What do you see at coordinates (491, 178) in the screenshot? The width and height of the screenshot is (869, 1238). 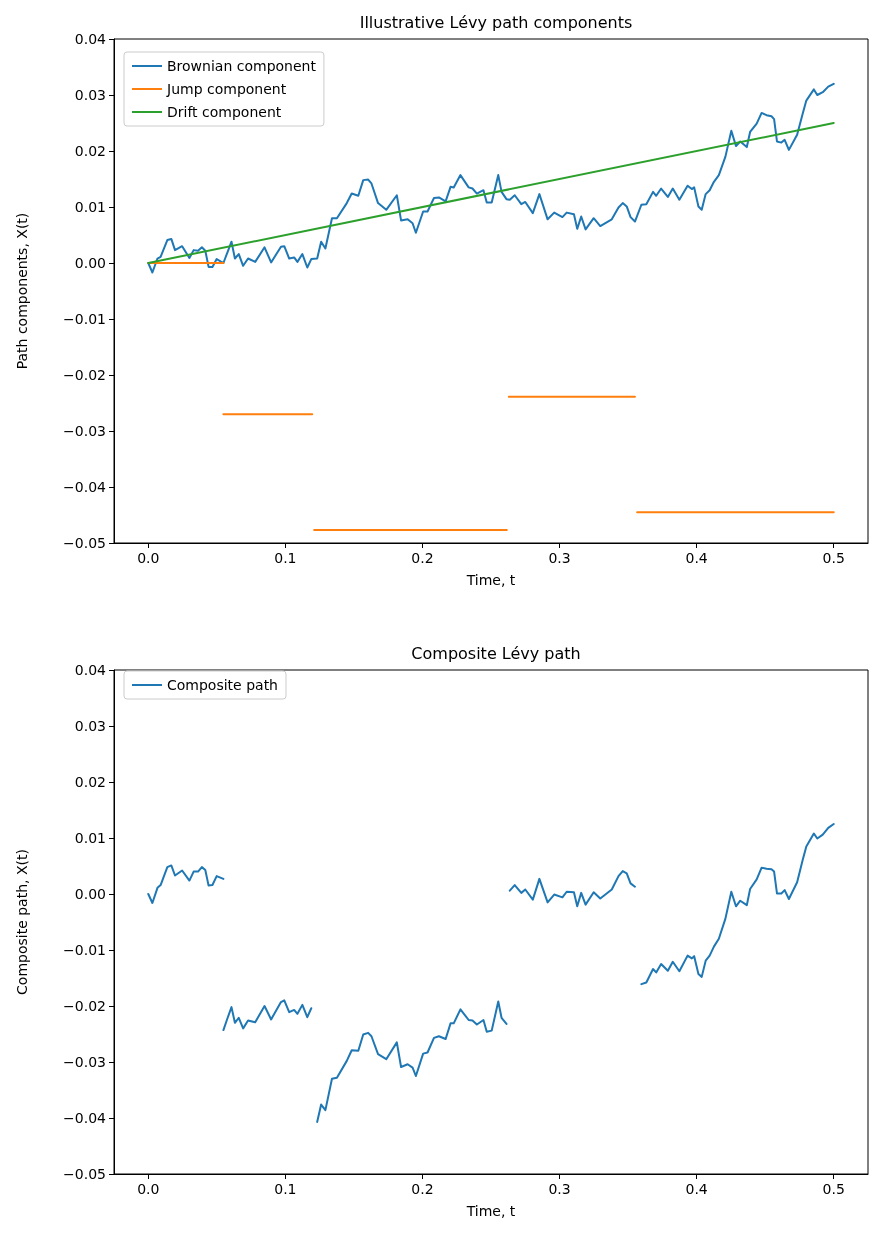 I see `line-series` at bounding box center [491, 178].